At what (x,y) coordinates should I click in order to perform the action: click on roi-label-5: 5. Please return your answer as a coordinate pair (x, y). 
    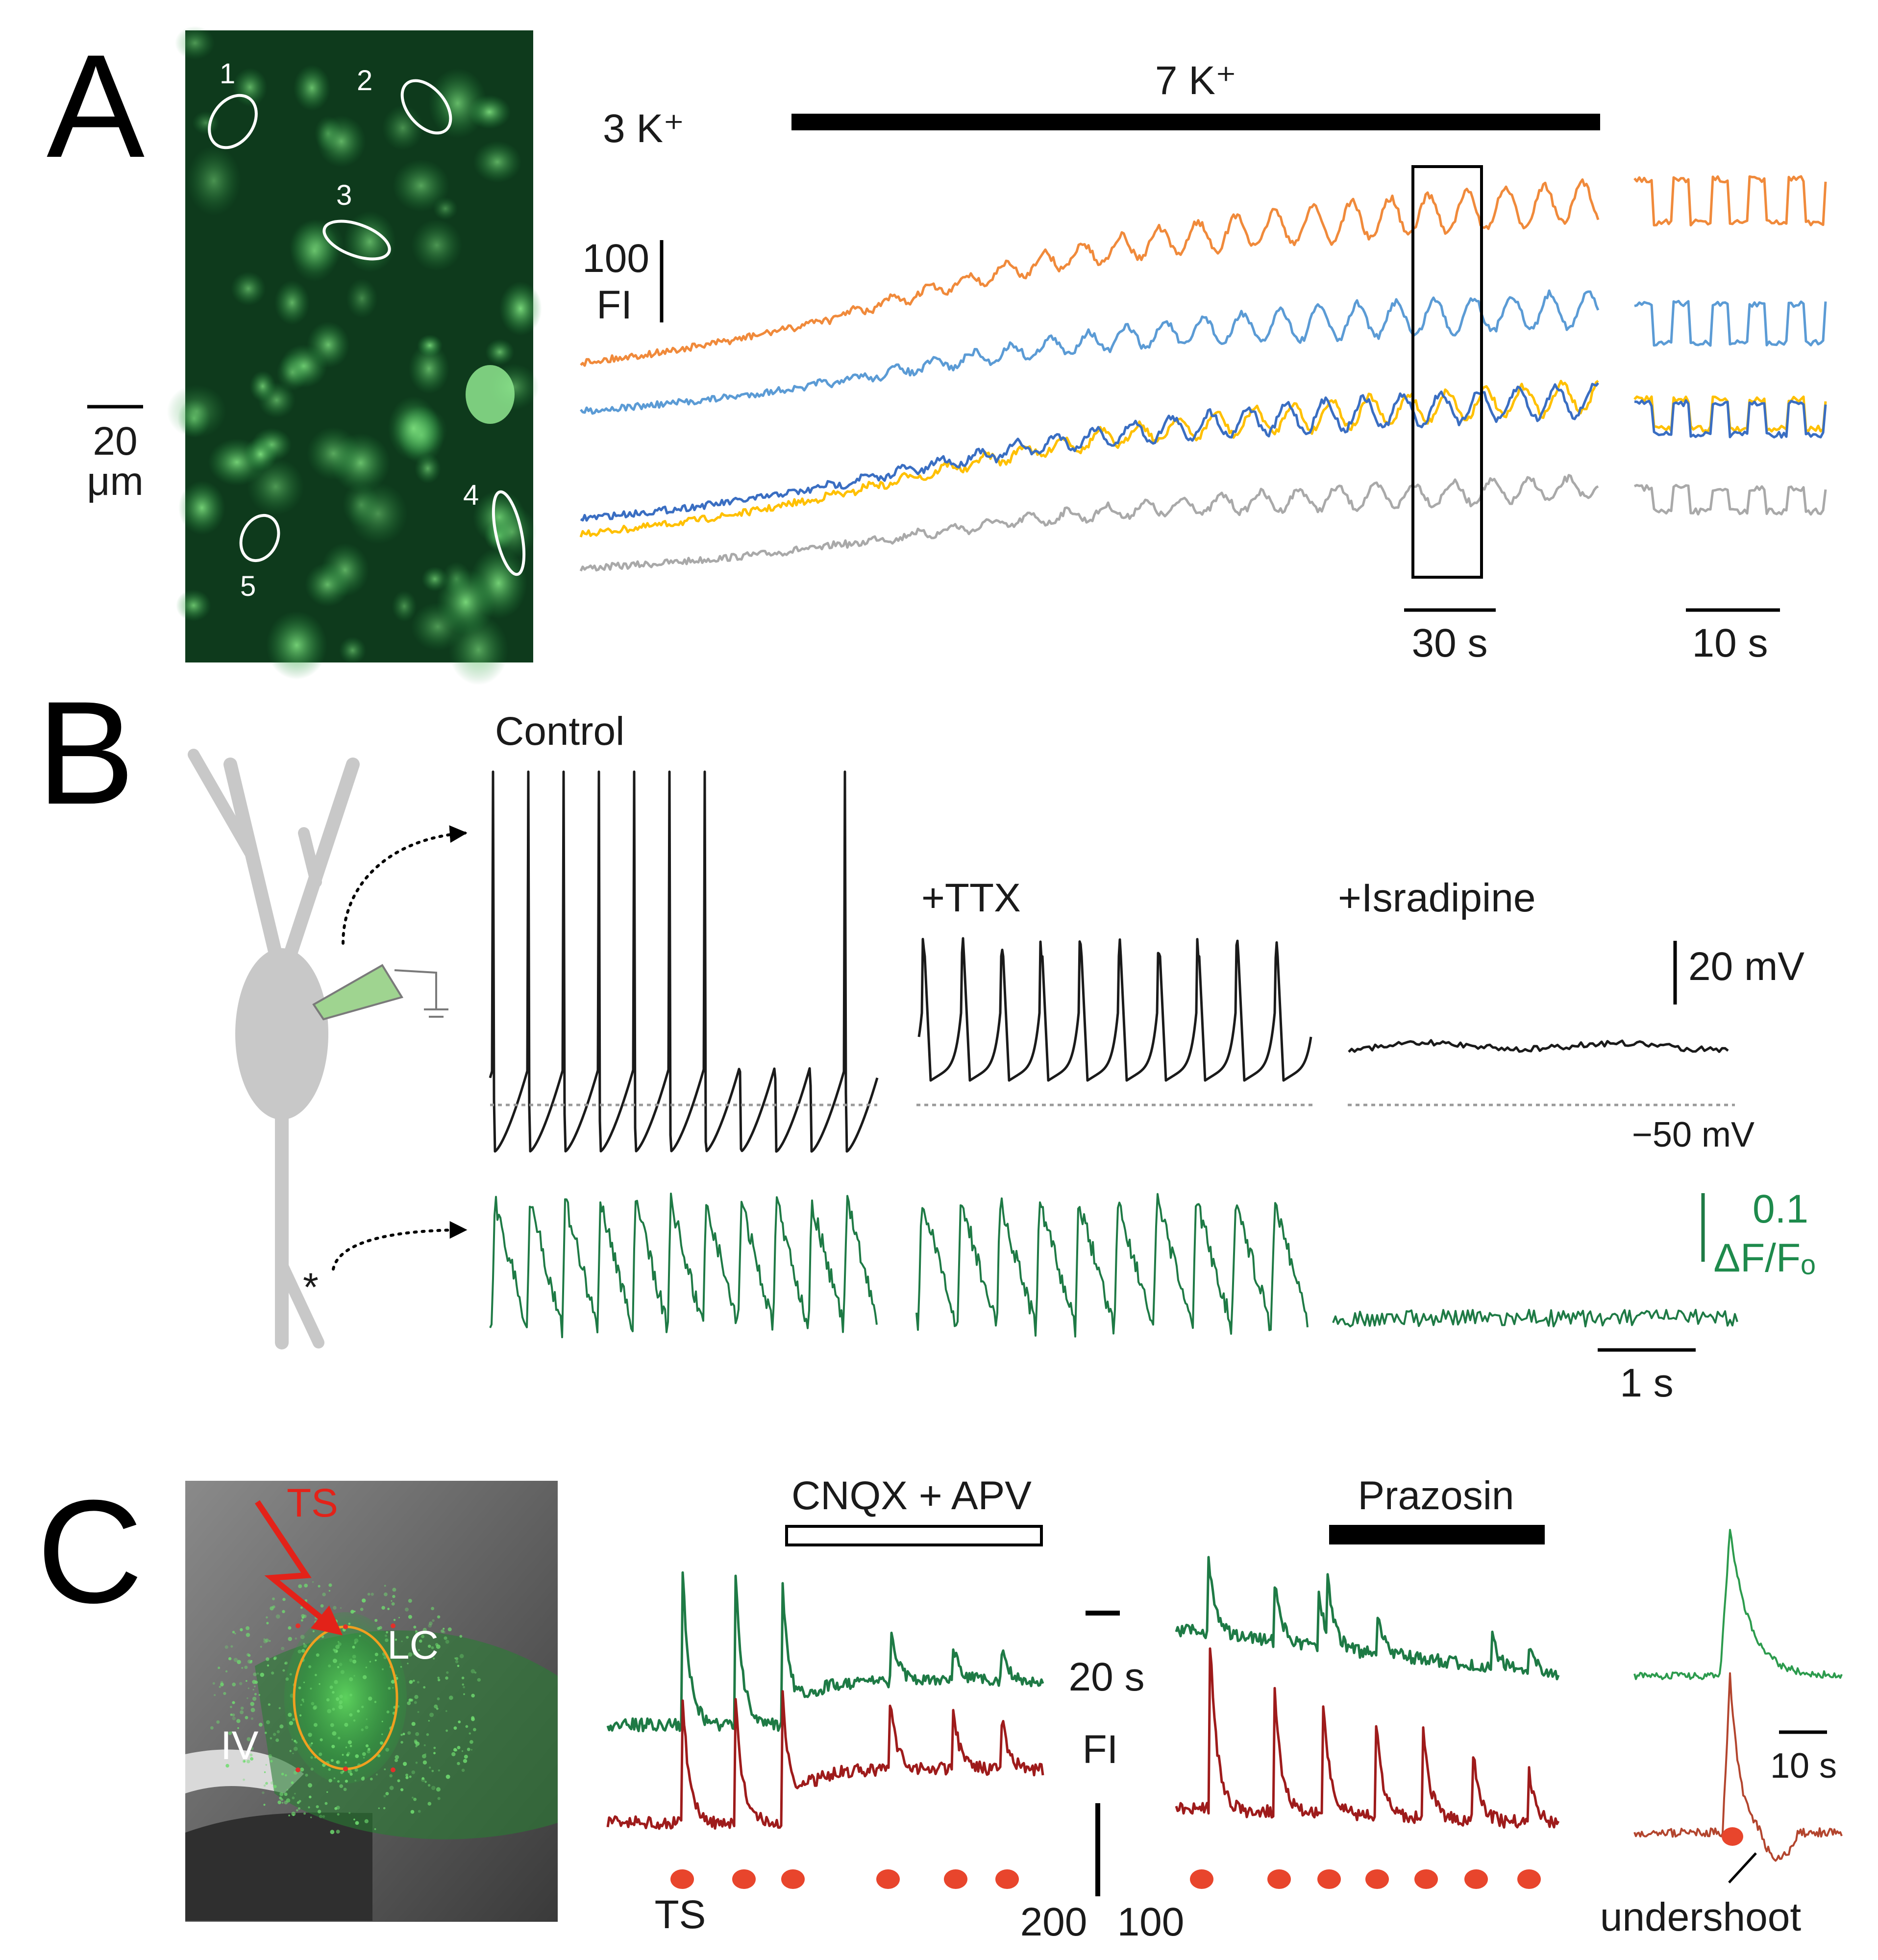
    Looking at the image, I should click on (248, 586).